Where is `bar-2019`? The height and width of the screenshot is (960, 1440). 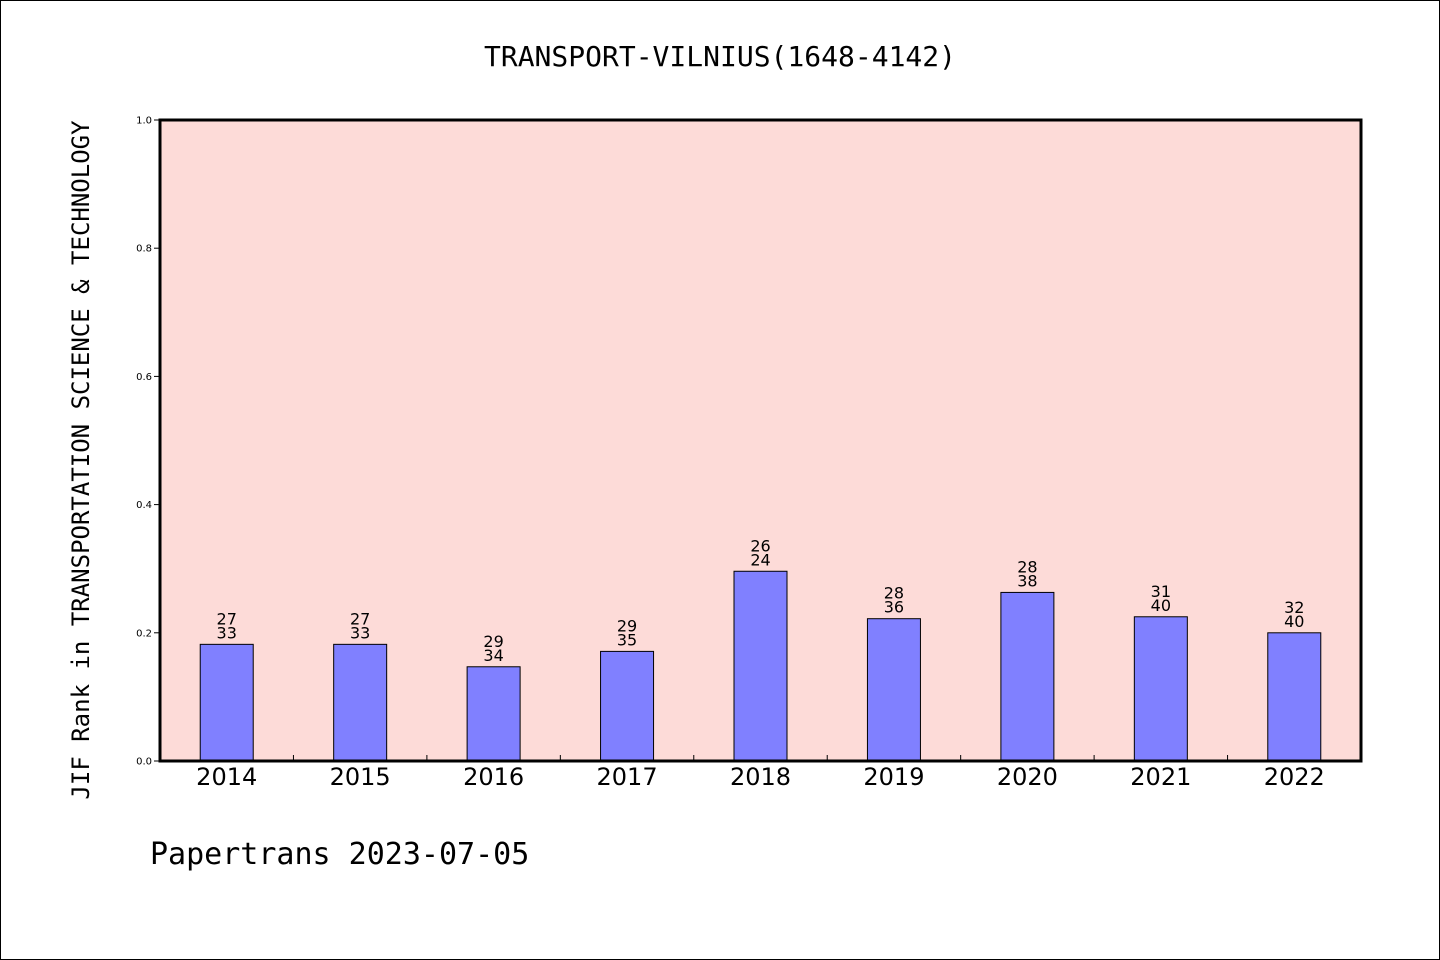
bar-2019 is located at coordinates (893, 690).